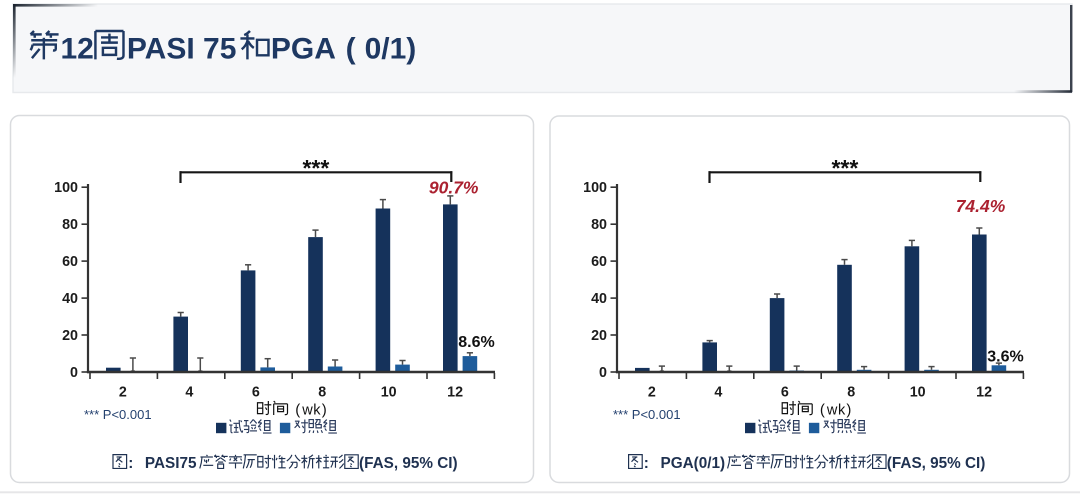 This screenshot has width=1080, height=495. Describe the element at coordinates (171, 463) in the screenshot. I see `svg-text: PASI75` at that location.